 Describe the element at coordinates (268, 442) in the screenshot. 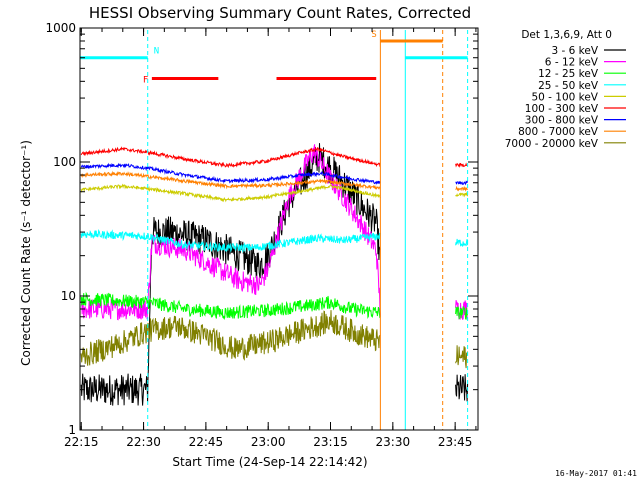

I see `x-tick-label-4: 23:00` at that location.